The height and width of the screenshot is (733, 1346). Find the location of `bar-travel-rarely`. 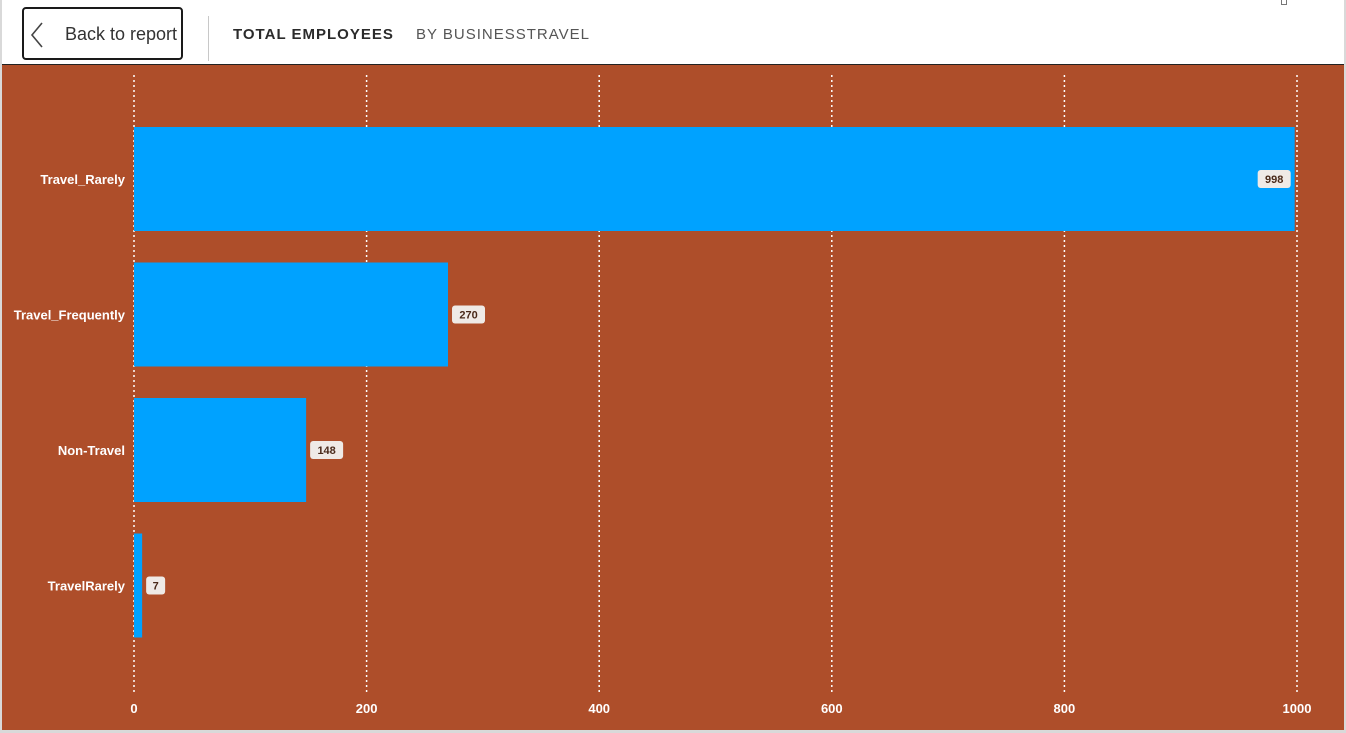

bar-travel-rarely is located at coordinates (714, 179).